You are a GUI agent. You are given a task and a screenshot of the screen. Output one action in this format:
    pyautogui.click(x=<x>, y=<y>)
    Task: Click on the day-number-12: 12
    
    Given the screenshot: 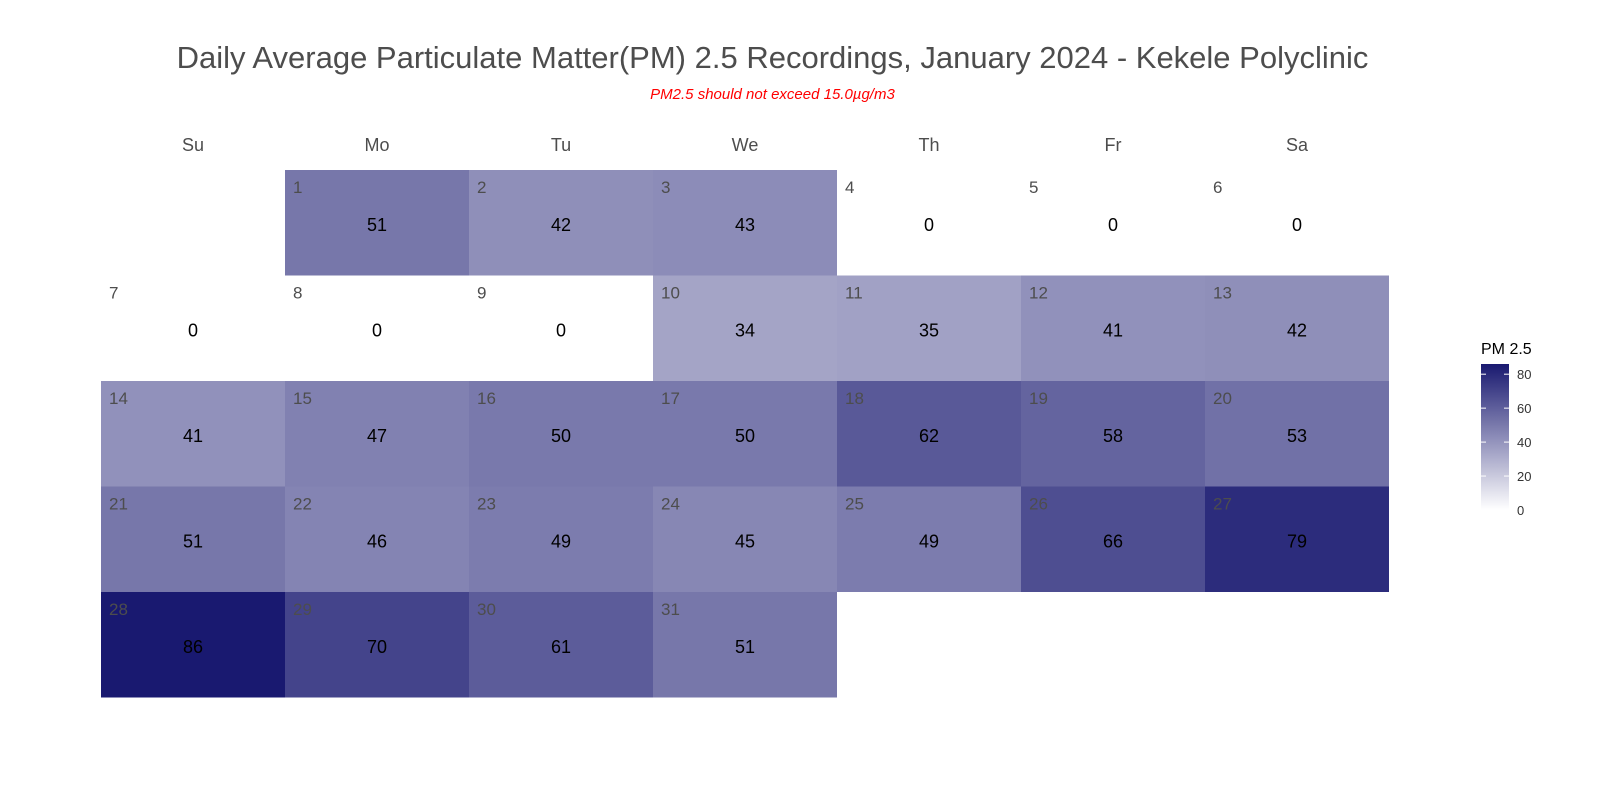 What is the action you would take?
    pyautogui.click(x=1038, y=293)
    